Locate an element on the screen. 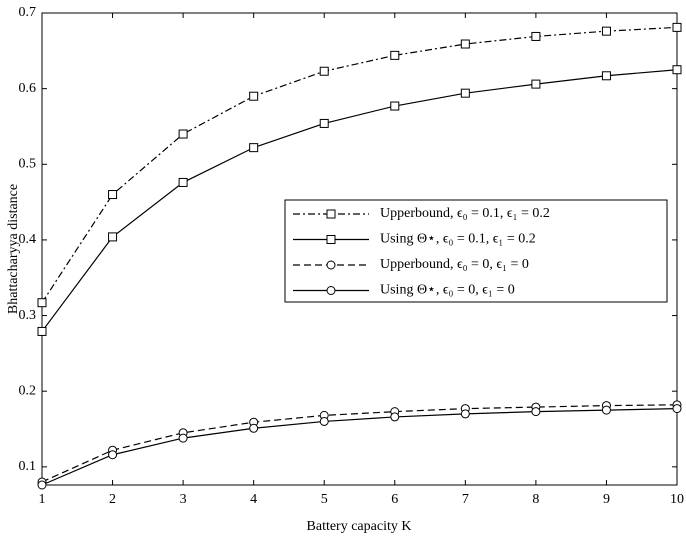 The image size is (686, 541). x-tick-label: 9 is located at coordinates (606, 499).